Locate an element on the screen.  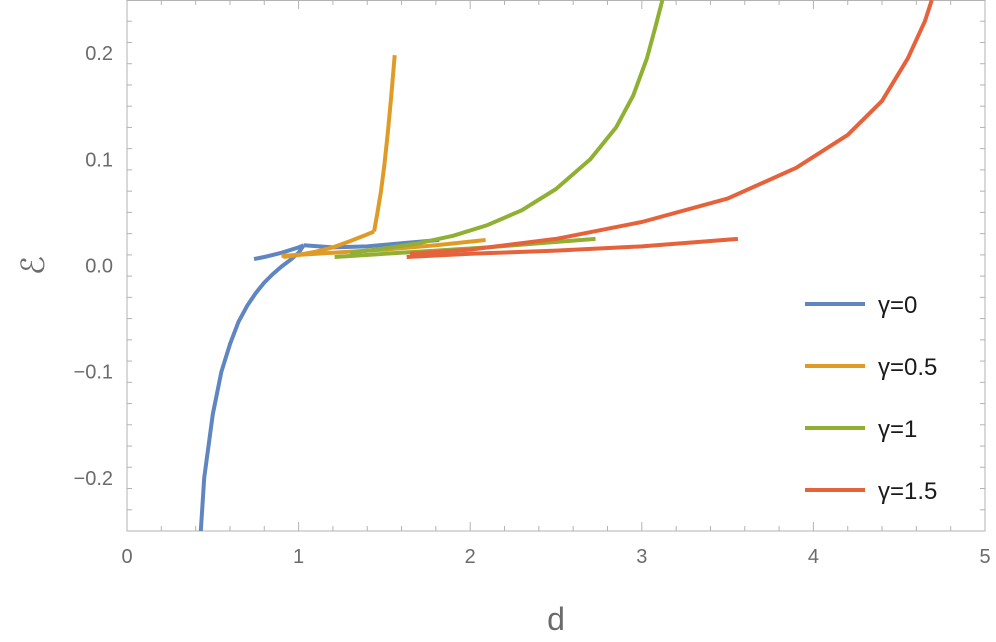
y-tick-label: −0.1 is located at coordinates (93, 373).